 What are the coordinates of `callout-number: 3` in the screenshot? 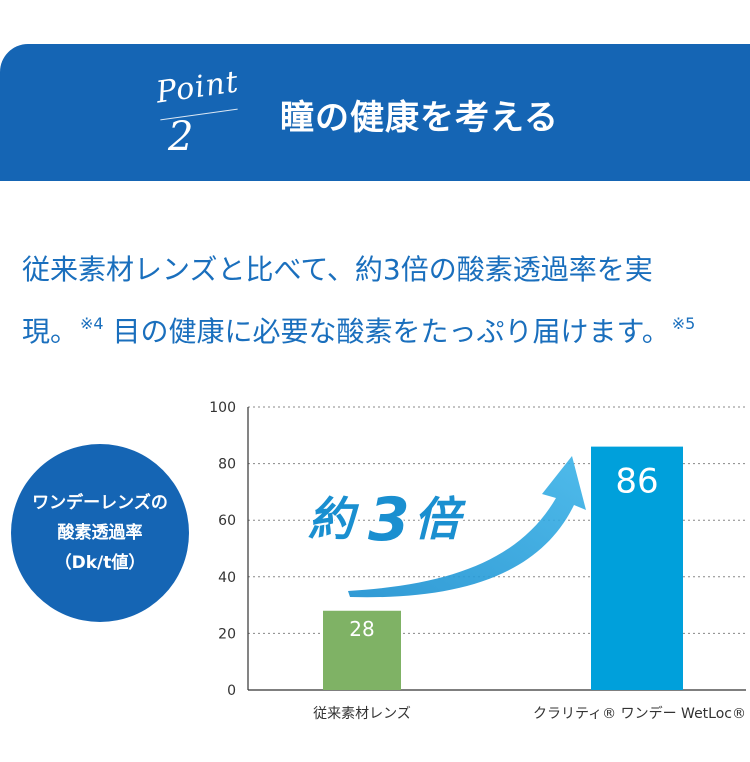 It's located at (389, 520).